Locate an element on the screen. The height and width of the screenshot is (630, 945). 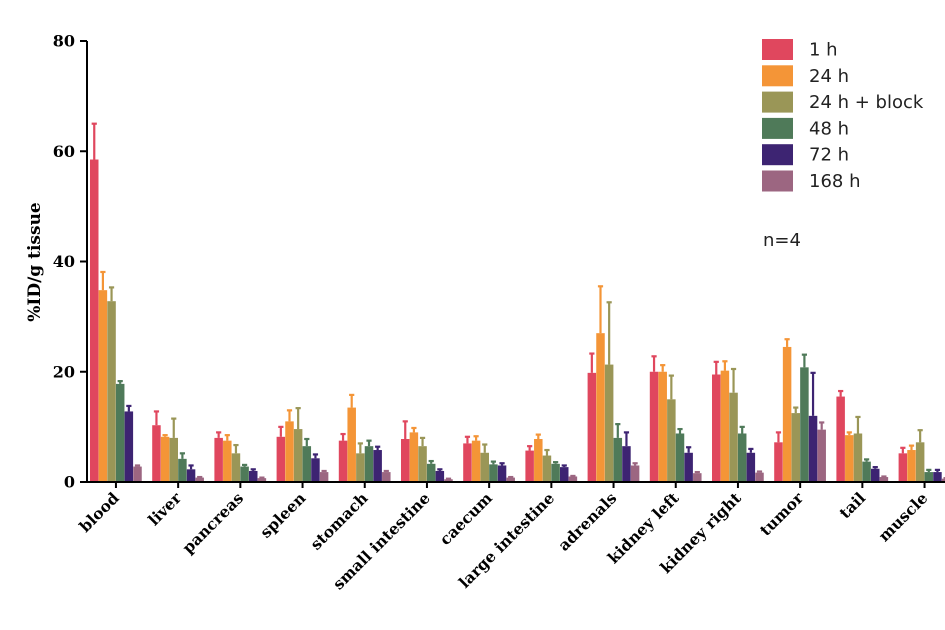
y-tick-label: 60 is located at coordinates (64, 151).